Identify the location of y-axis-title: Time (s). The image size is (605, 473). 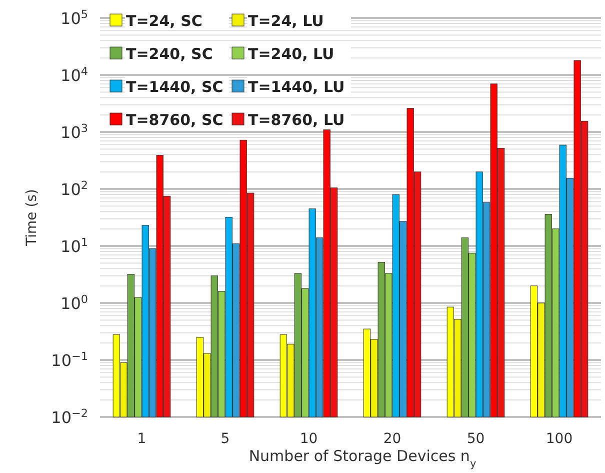
(32, 218).